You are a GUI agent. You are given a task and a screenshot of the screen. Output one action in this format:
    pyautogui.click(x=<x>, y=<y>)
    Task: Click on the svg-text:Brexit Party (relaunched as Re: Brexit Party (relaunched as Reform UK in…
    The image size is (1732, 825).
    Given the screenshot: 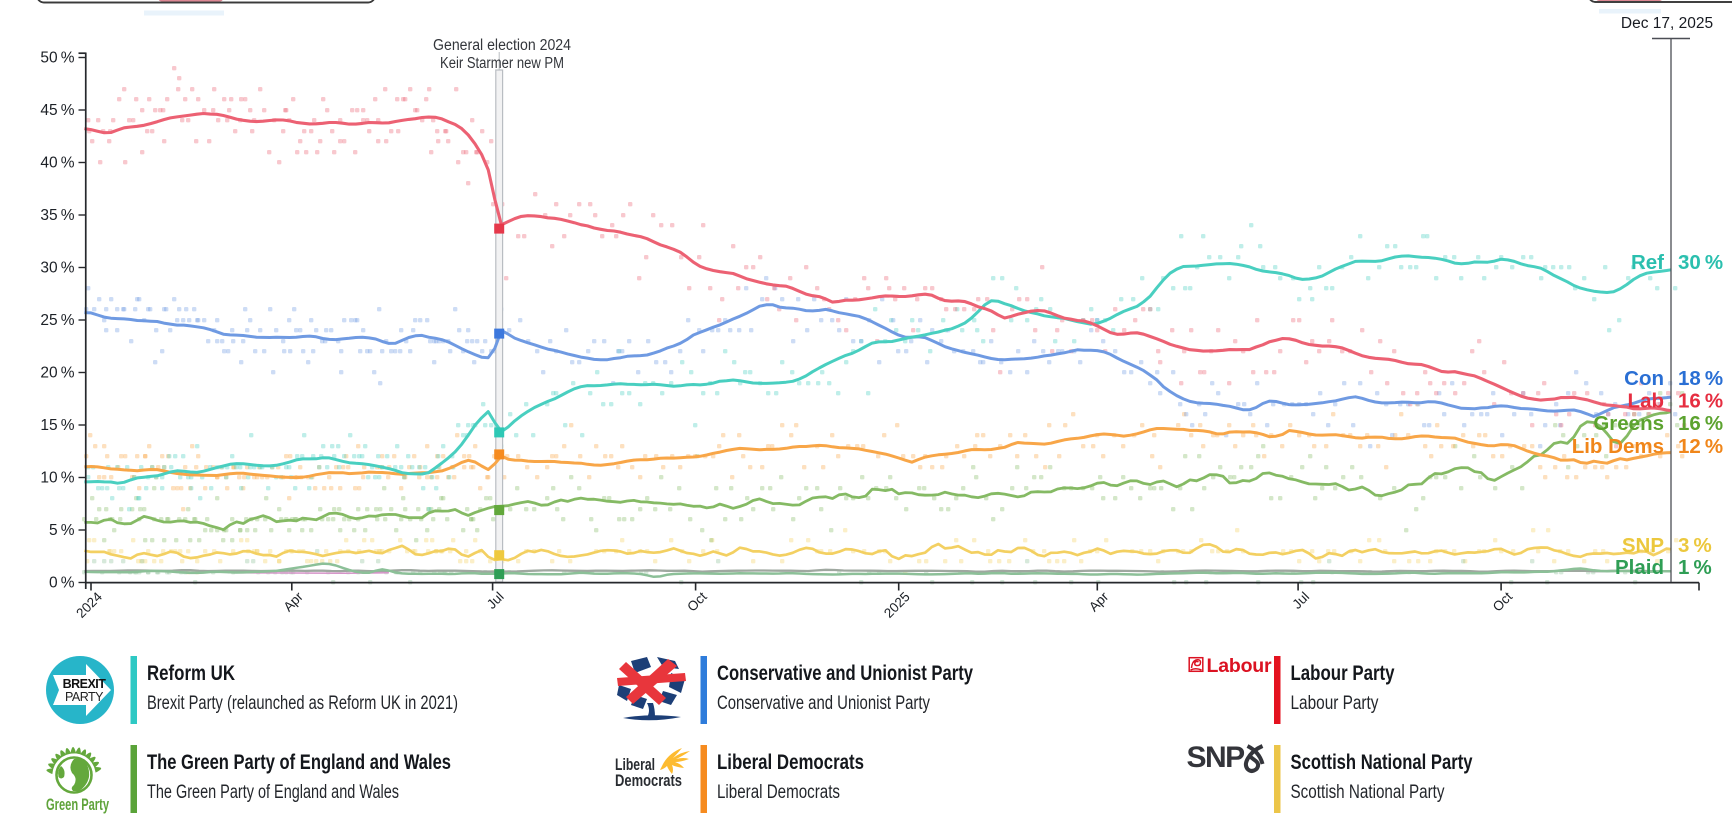 What is the action you would take?
    pyautogui.click(x=302, y=703)
    